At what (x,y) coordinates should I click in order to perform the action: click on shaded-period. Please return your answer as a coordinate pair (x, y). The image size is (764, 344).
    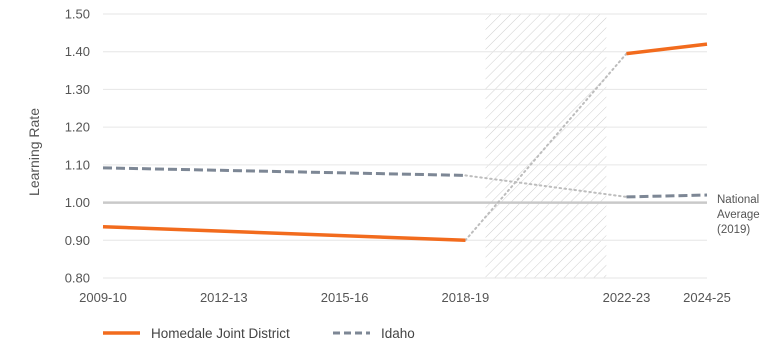
    Looking at the image, I should click on (546, 146).